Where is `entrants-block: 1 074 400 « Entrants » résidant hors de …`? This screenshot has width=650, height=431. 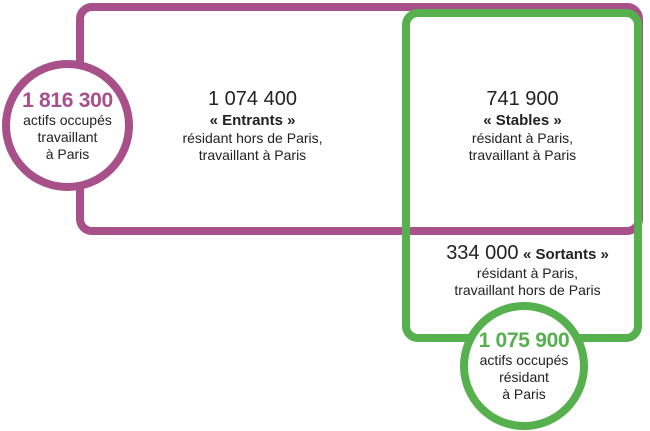
entrants-block: 1 074 400 « Entrants » résidant hors de … is located at coordinates (252, 125).